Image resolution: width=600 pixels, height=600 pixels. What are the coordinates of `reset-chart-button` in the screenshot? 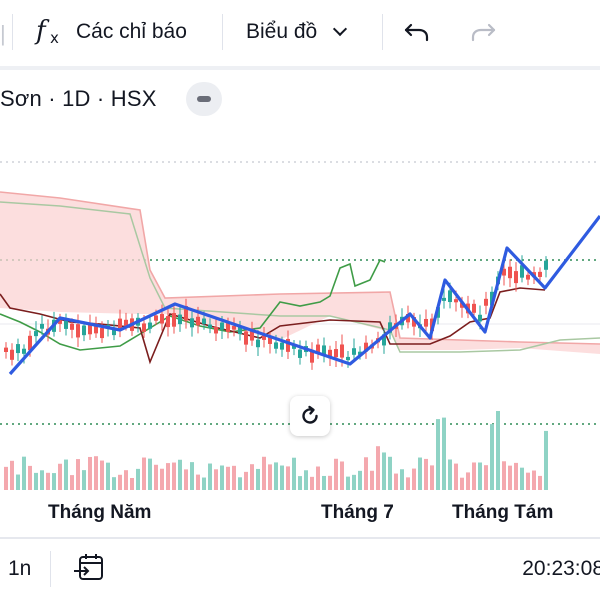 It's located at (310, 416).